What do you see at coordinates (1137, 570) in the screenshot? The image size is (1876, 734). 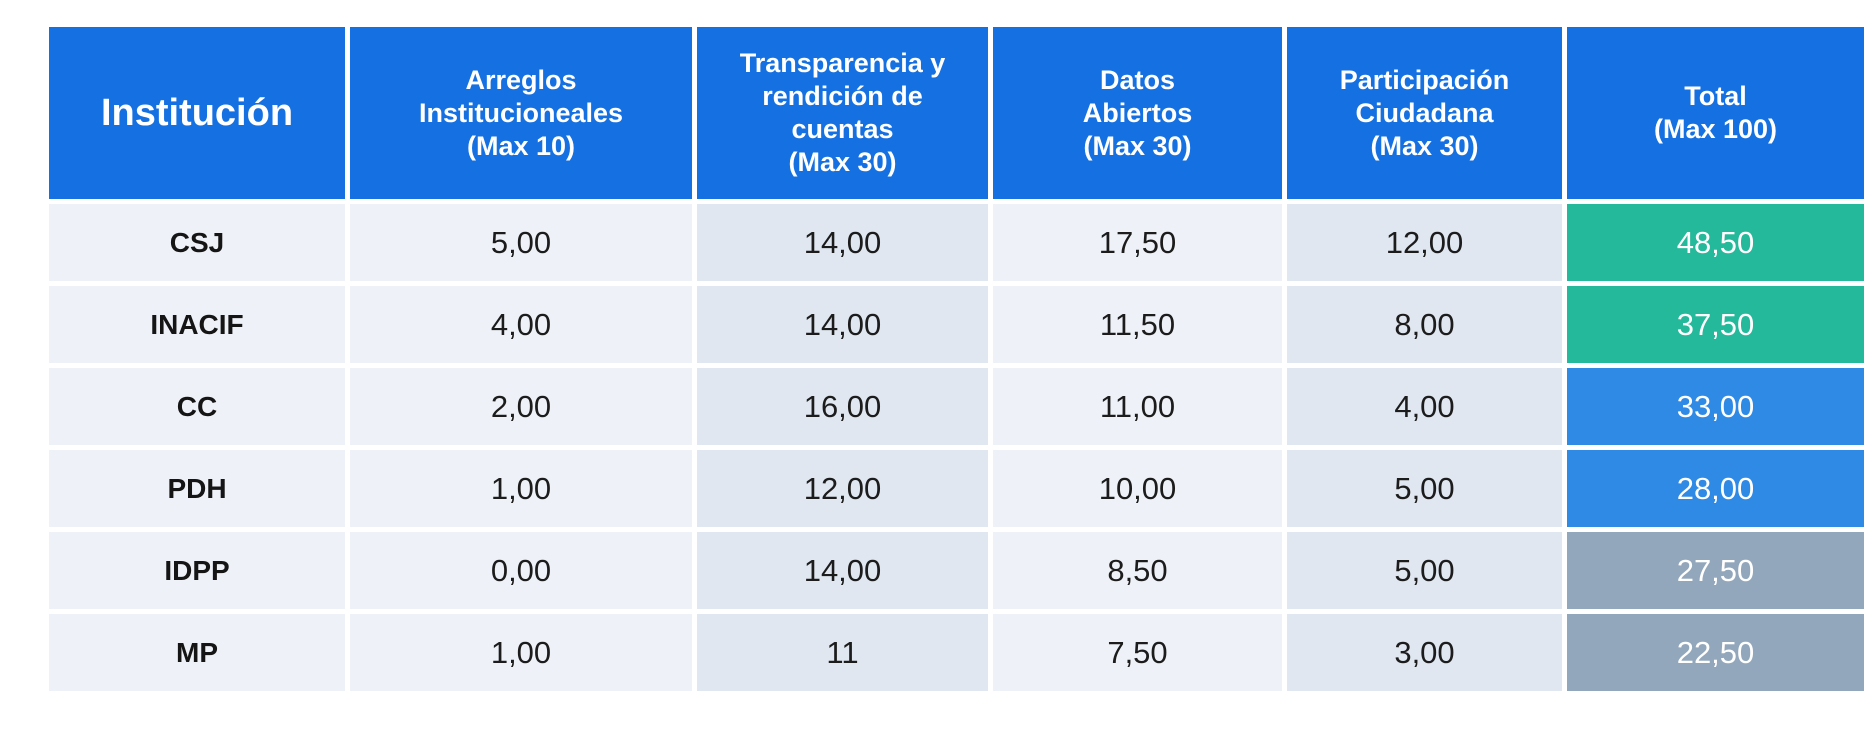 I see `datos-abiertos-cell: 8,50` at bounding box center [1137, 570].